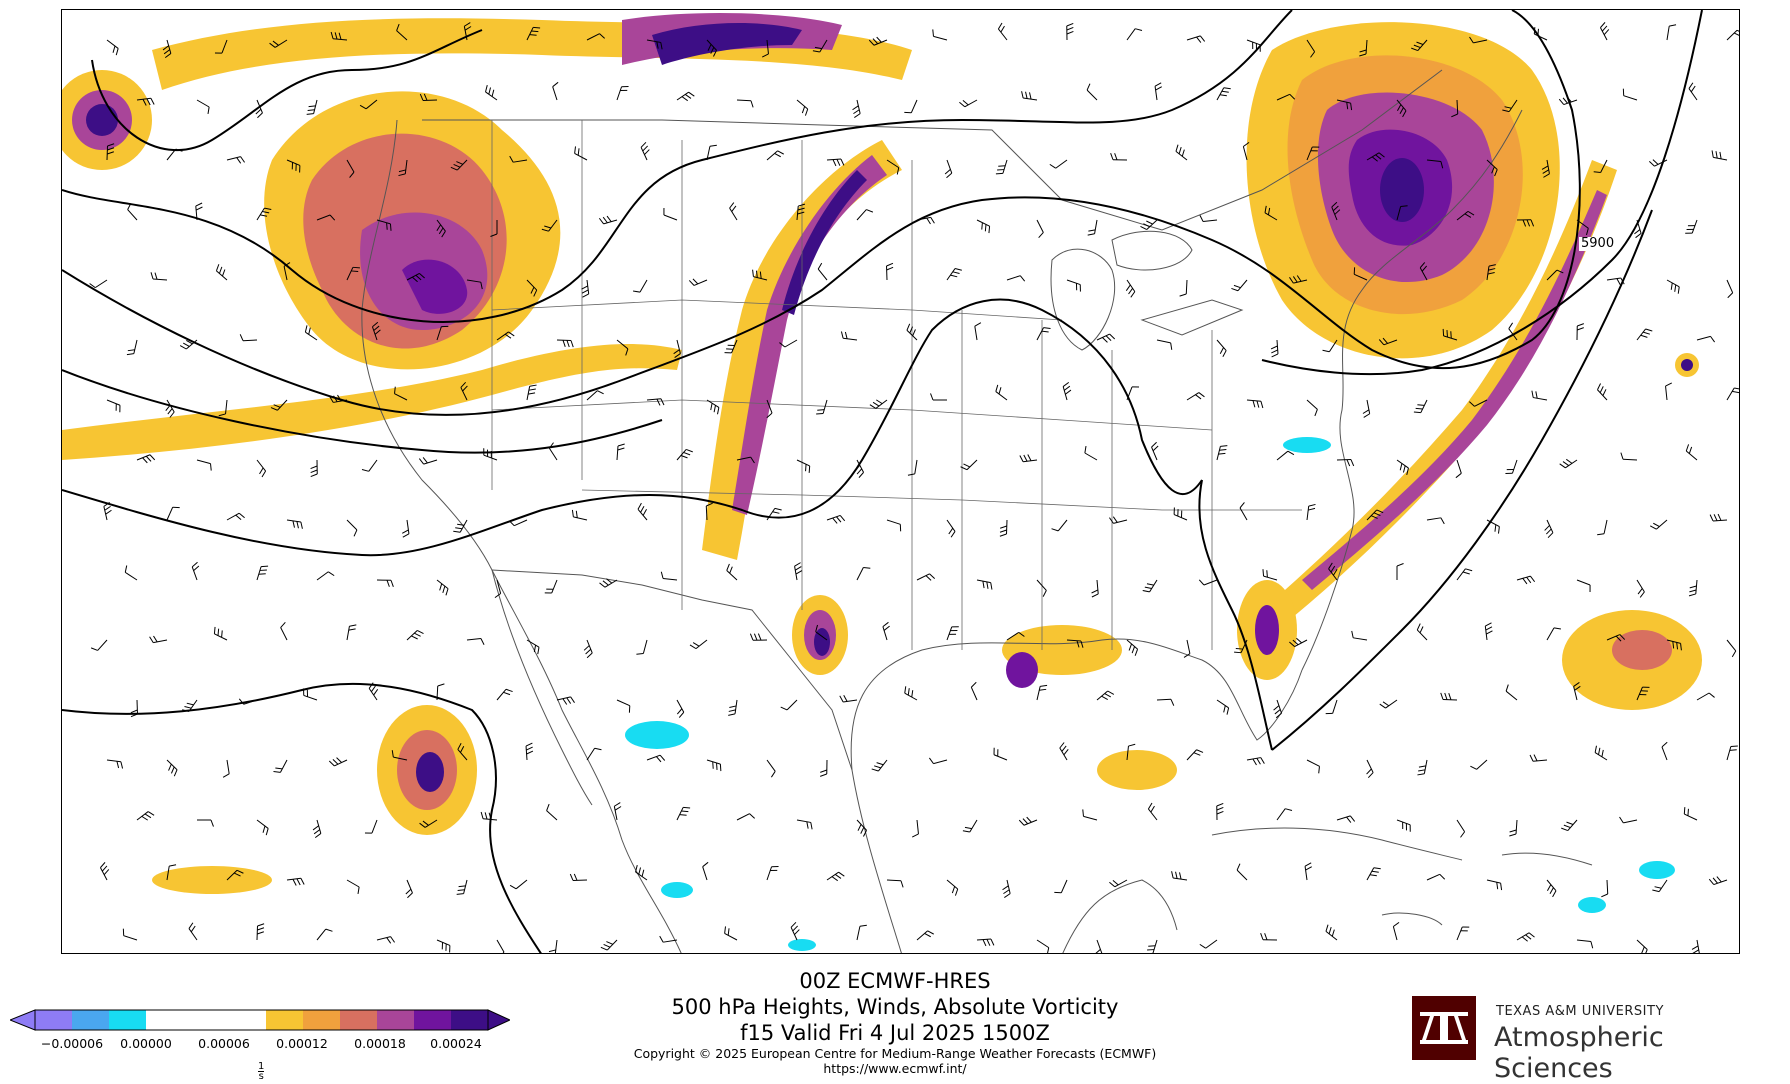  What do you see at coordinates (395, 1020) in the screenshot?
I see `colorbar-swatch` at bounding box center [395, 1020].